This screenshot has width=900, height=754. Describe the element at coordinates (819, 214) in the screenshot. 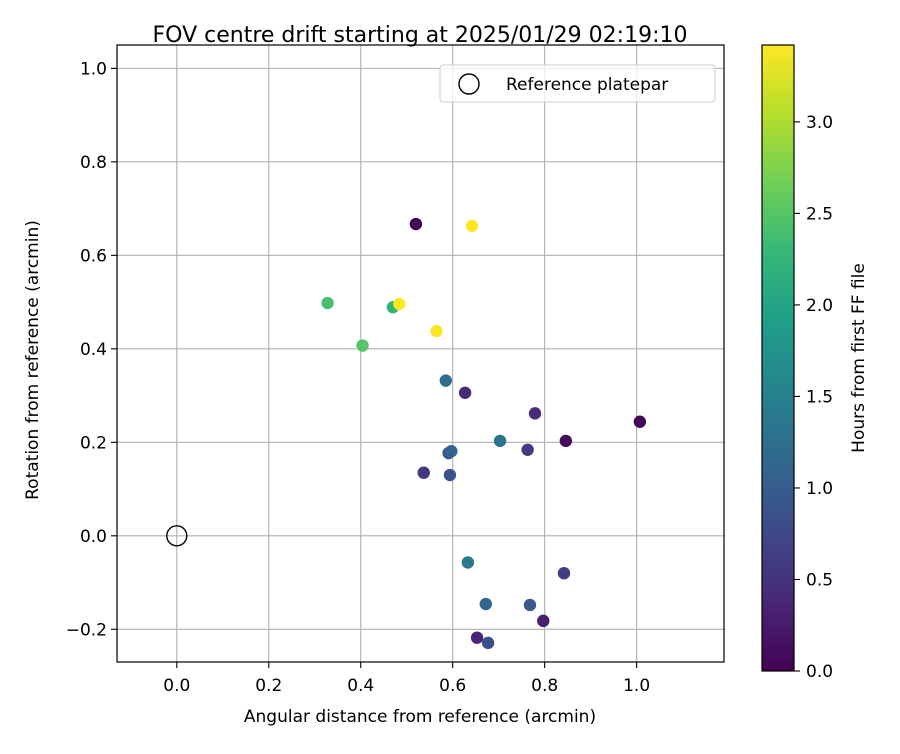

I see `colorbar-tick-label: 2.5` at that location.